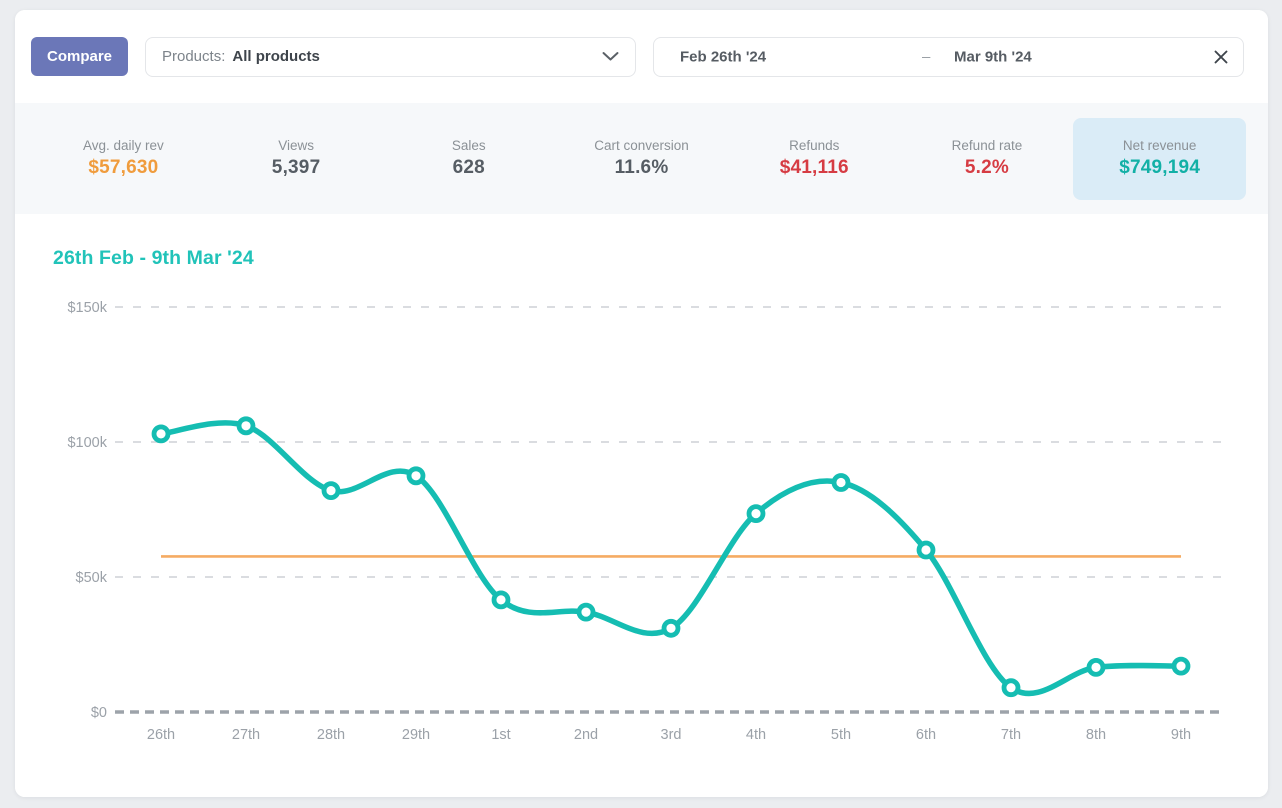 The height and width of the screenshot is (808, 1282). What do you see at coordinates (926, 735) in the screenshot?
I see `x-axis-tick: 6th` at bounding box center [926, 735].